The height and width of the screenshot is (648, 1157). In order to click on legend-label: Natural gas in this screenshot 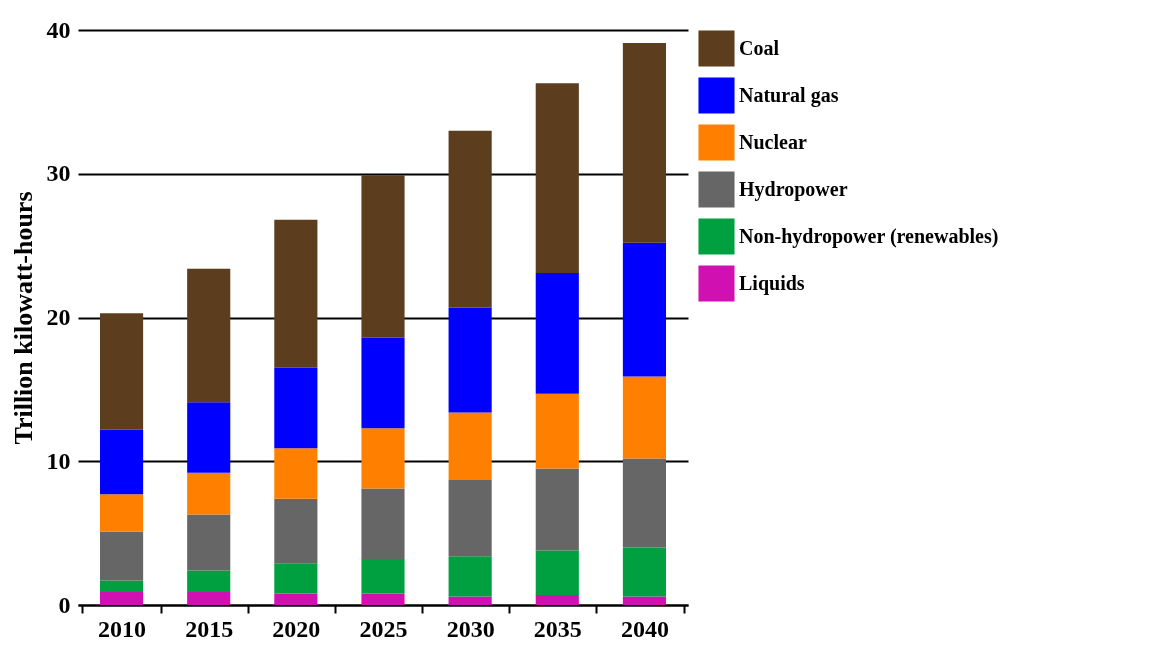, I will do `click(789, 95)`.